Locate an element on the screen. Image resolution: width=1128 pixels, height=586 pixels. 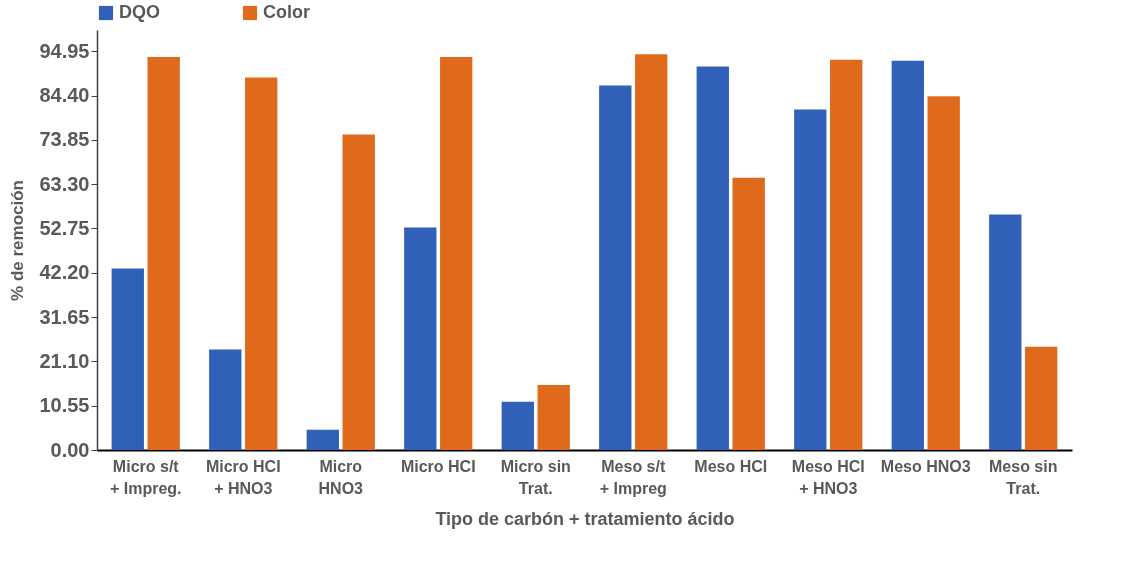
y-tick-label: 42.20 is located at coordinates (64, 272).